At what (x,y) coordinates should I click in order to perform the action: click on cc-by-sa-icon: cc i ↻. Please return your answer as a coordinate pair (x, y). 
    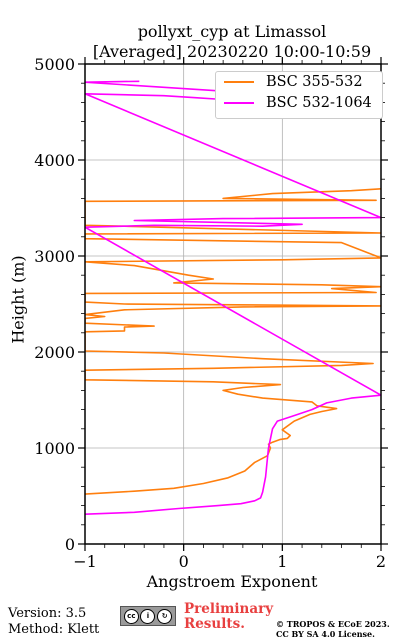
    Looking at the image, I should click on (148, 616).